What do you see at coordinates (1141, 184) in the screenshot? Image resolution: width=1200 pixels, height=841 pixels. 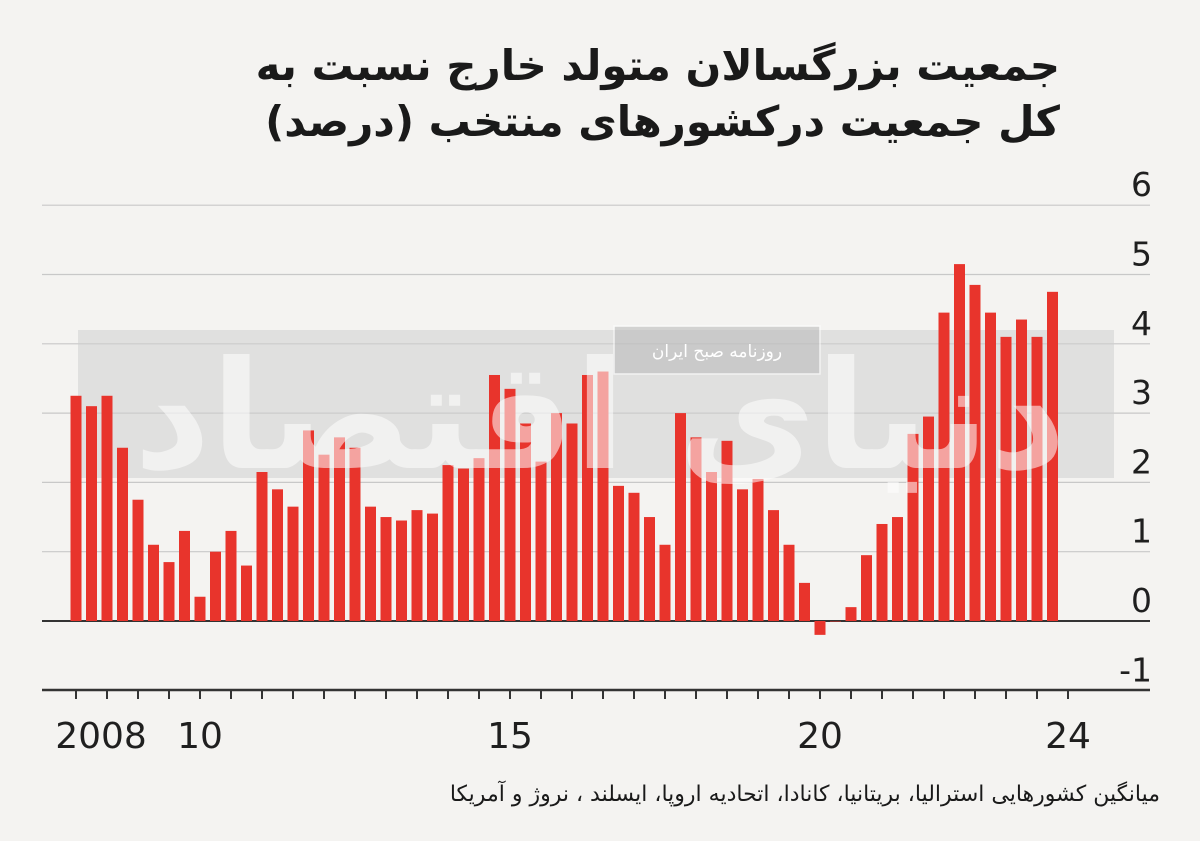 I see `y-tick-label: 6` at bounding box center [1141, 184].